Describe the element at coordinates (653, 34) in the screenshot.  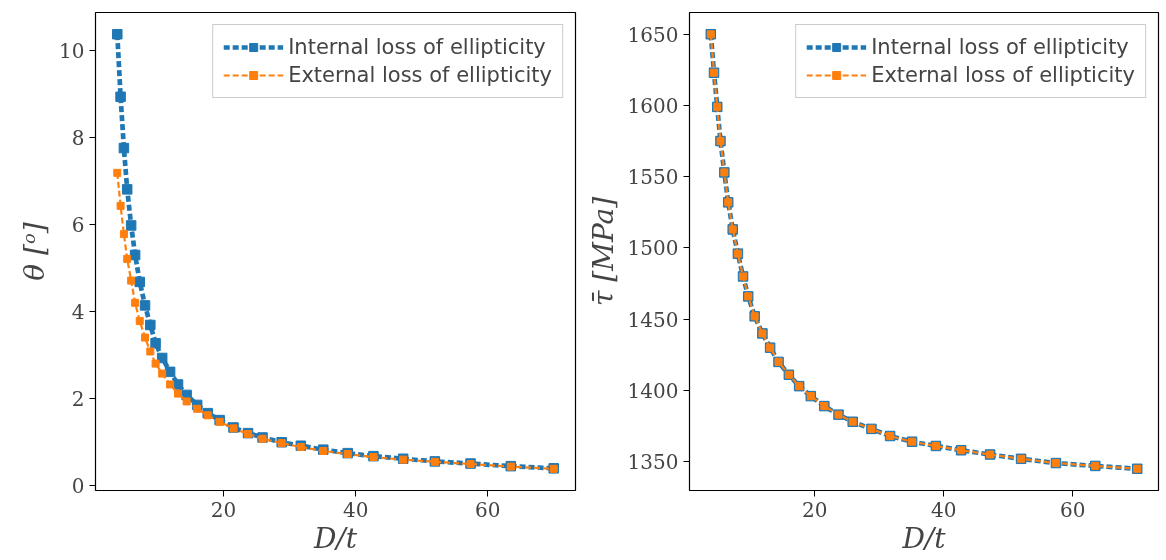
I see `y-tick-label: 1650` at that location.